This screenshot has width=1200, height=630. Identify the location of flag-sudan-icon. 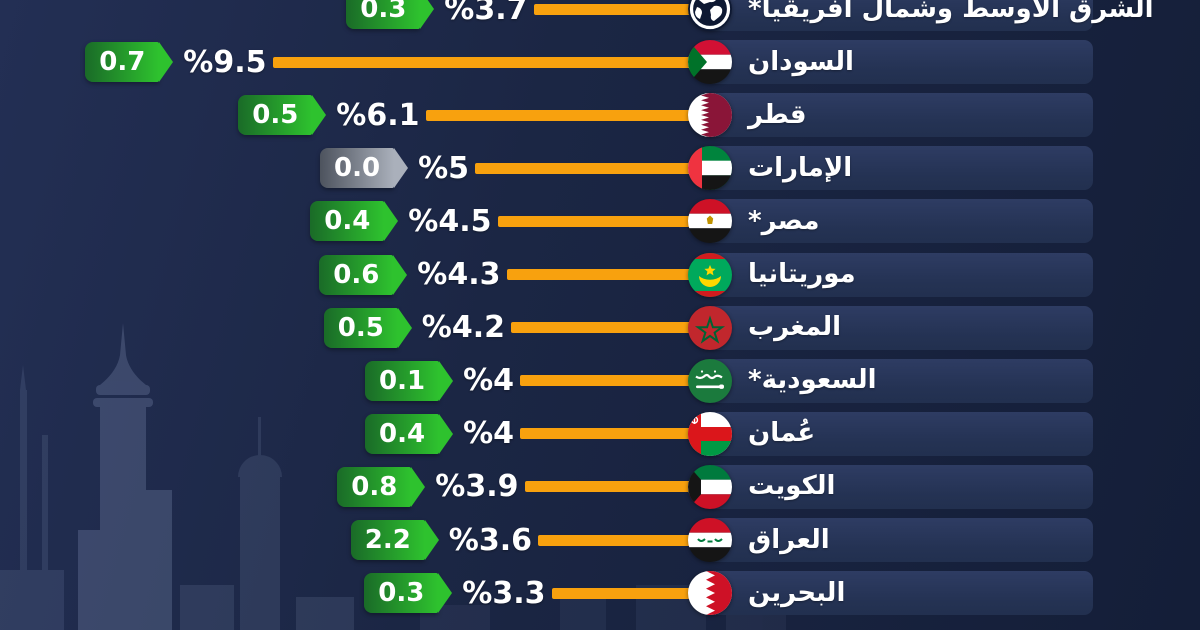
(710, 62).